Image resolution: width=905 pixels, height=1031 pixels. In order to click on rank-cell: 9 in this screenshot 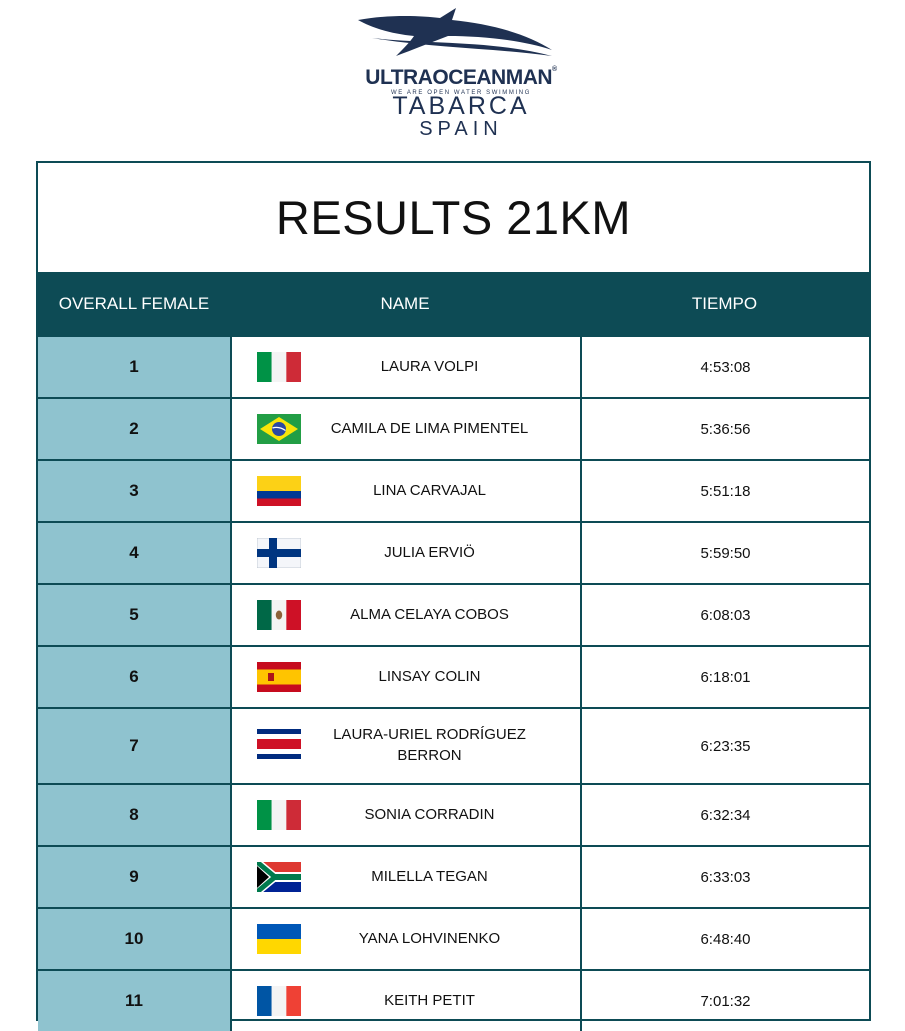, I will do `click(134, 876)`.